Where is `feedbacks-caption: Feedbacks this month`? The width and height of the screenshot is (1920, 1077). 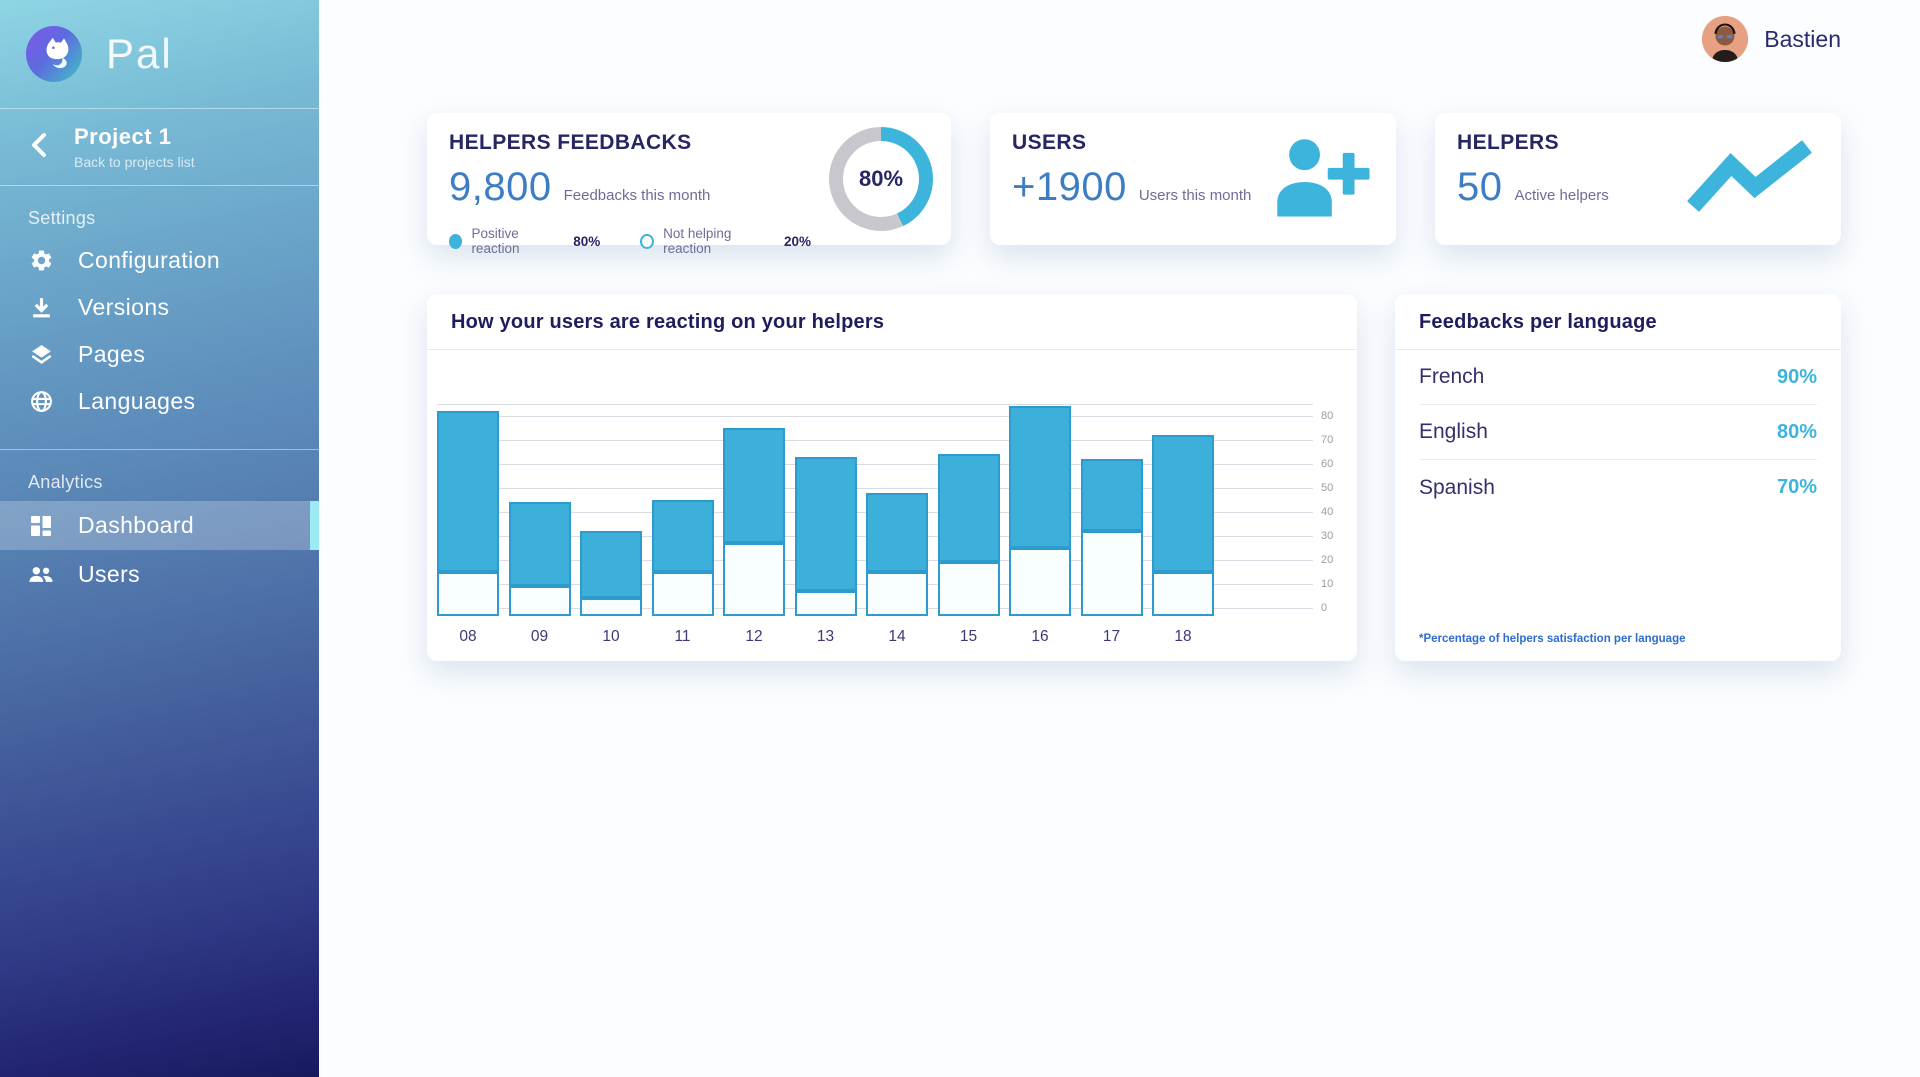
feedbacks-caption: Feedbacks this month is located at coordinates (637, 195).